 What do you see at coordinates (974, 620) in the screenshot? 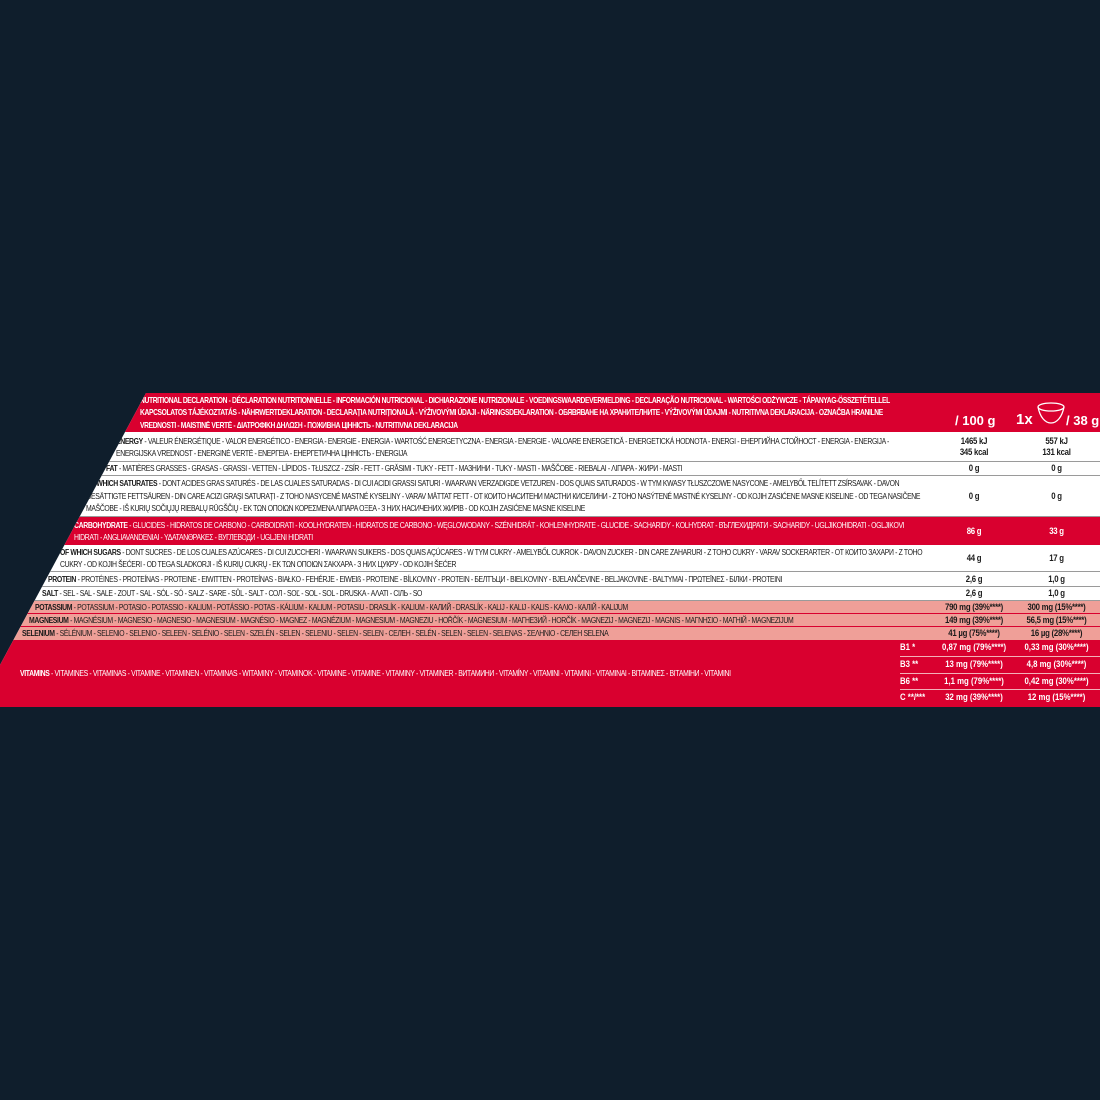
I see `value-per-100g: 149 mg (39%****)` at bounding box center [974, 620].